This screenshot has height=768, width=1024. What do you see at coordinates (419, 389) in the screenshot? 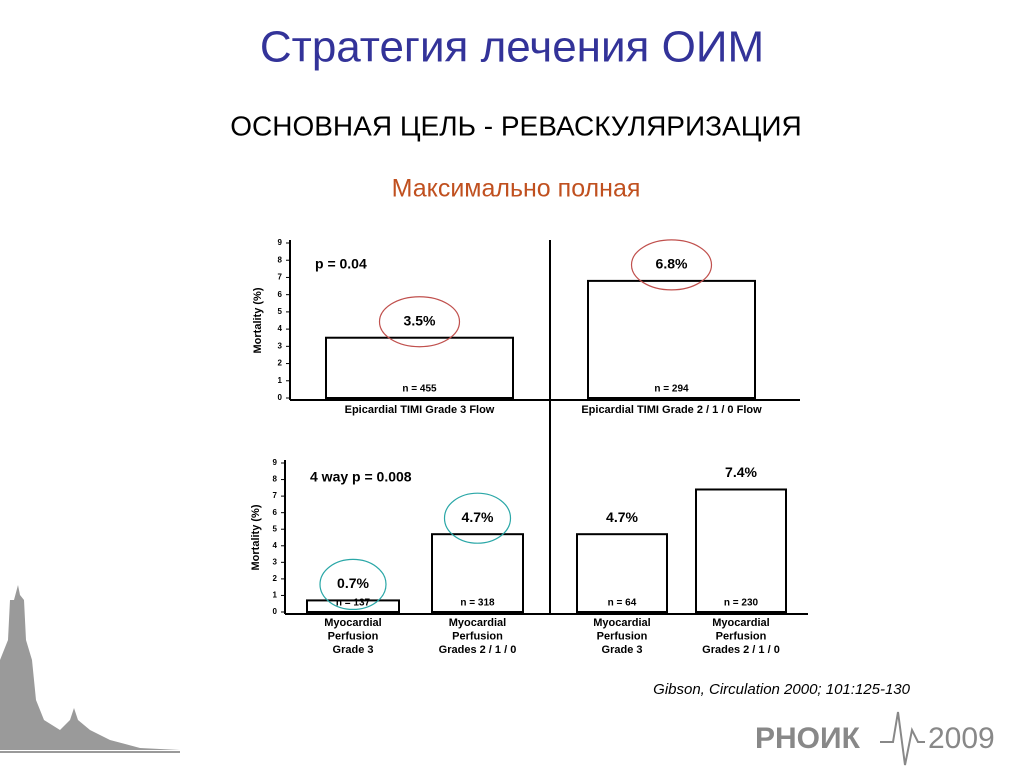
I see `n-label: n = 455` at bounding box center [419, 389].